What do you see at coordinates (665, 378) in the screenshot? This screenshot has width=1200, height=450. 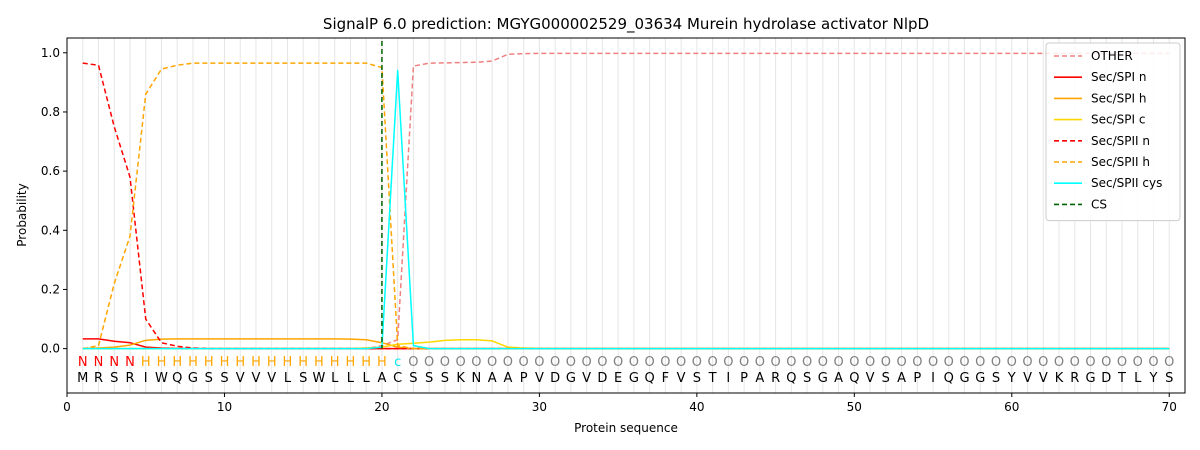 I see `sequence-letter: F` at bounding box center [665, 378].